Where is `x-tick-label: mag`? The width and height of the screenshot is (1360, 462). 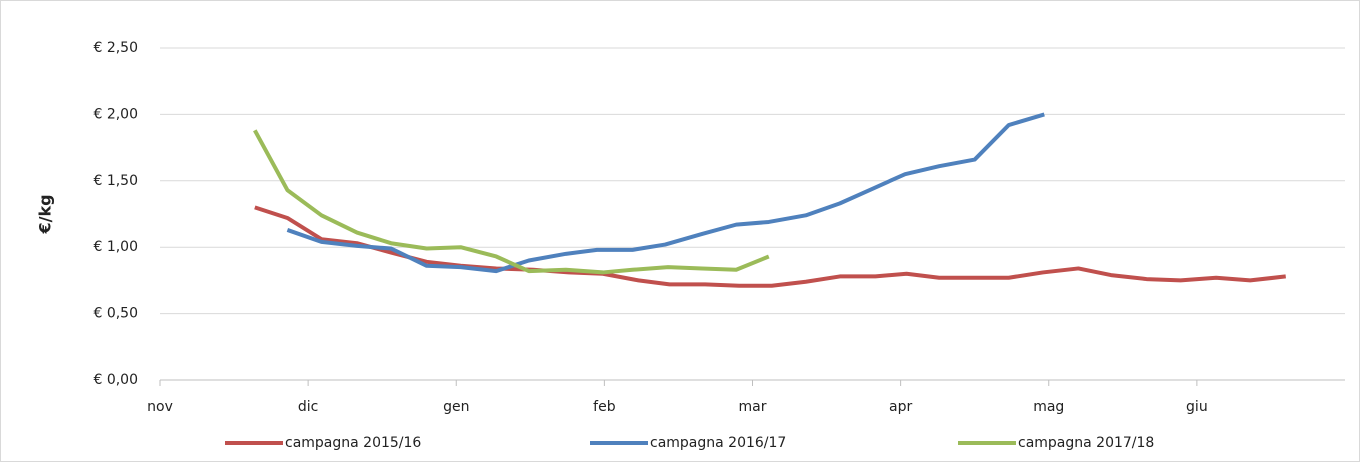
x-tick-label: mag is located at coordinates (1048, 407).